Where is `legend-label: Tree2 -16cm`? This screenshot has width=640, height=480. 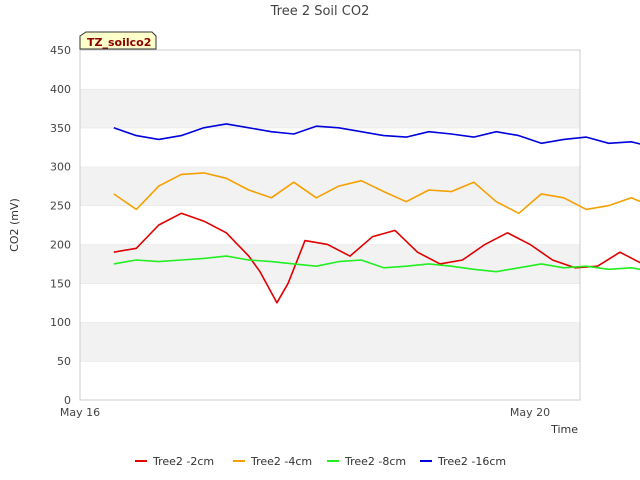 legend-label: Tree2 -16cm is located at coordinates (471, 461).